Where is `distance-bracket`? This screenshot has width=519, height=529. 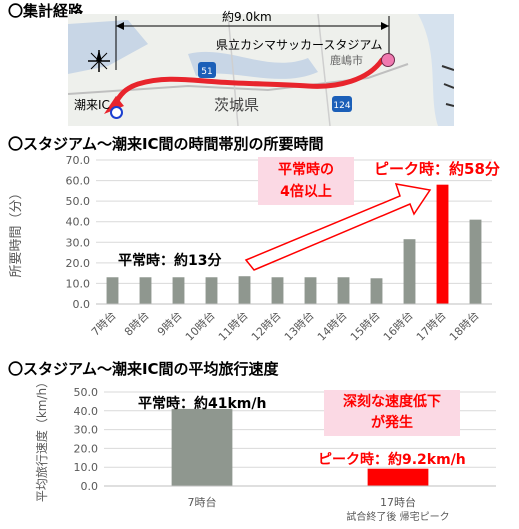
distance-bracket is located at coordinates (252, 43).